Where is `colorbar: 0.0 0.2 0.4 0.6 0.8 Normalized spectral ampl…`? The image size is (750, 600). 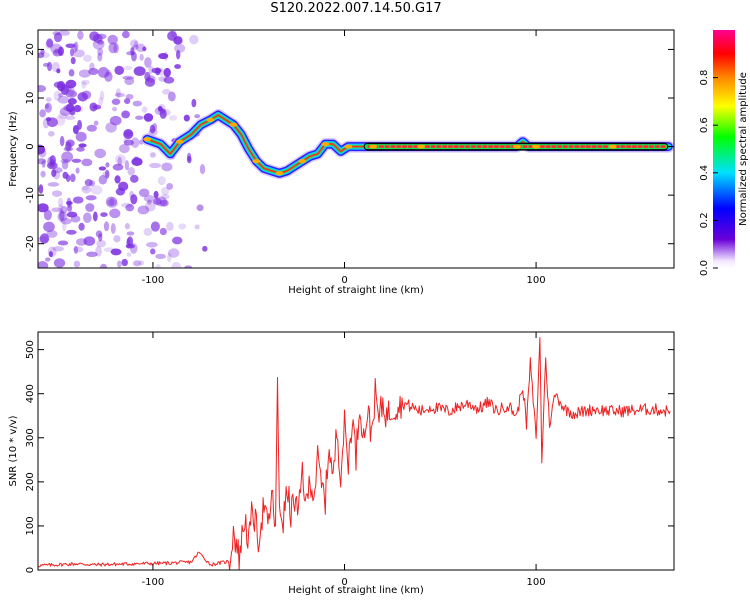
colorbar: 0.0 0.2 0.4 0.6 0.8 Normalized spectral ampl… is located at coordinates (724, 153).